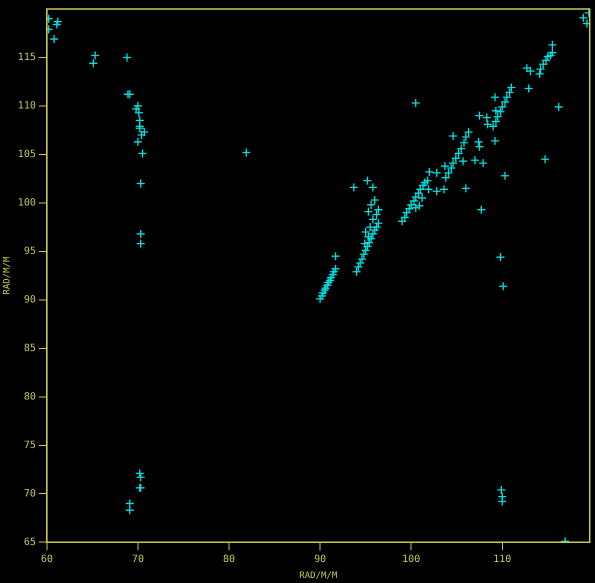 The height and width of the screenshot is (583, 595). What do you see at coordinates (318, 575) in the screenshot?
I see `x-axis-title: RAD/M/M` at bounding box center [318, 575].